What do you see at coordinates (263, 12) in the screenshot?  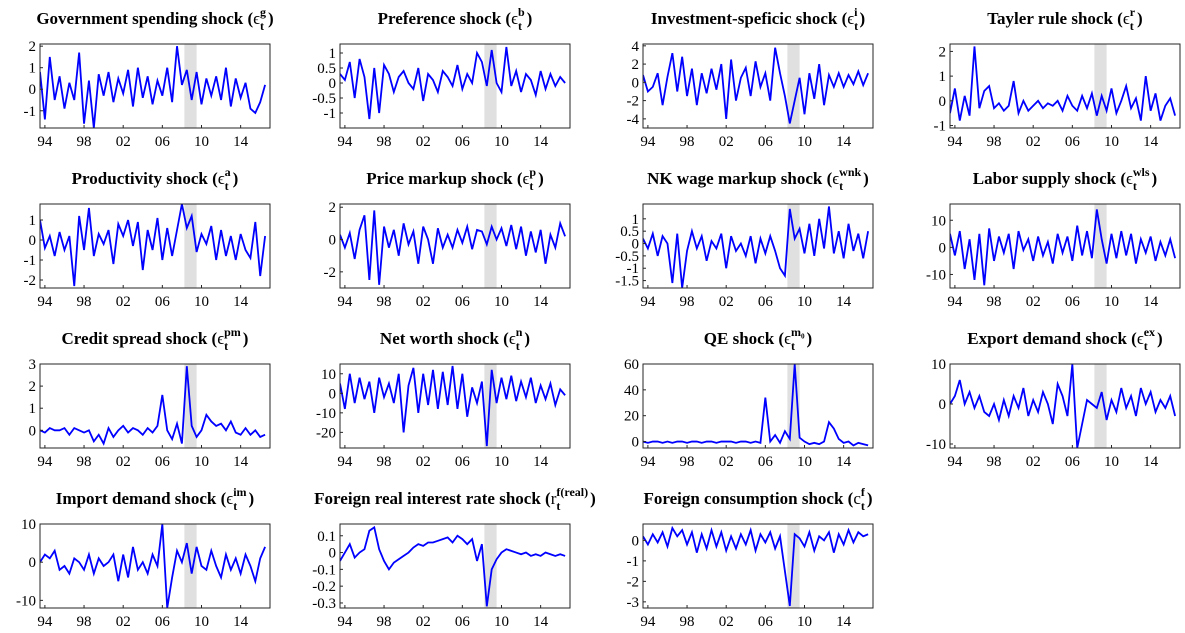 I see `title-superscript: g` at bounding box center [263, 12].